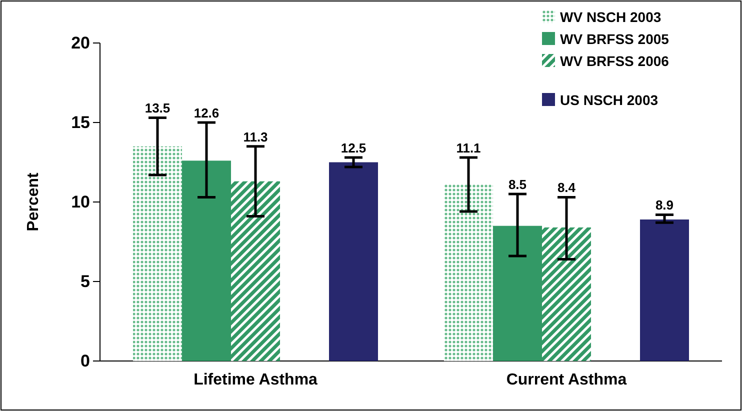 This screenshot has height=411, width=742. What do you see at coordinates (615, 61) in the screenshot?
I see `legend-label: WV BRFSS 2006` at bounding box center [615, 61].